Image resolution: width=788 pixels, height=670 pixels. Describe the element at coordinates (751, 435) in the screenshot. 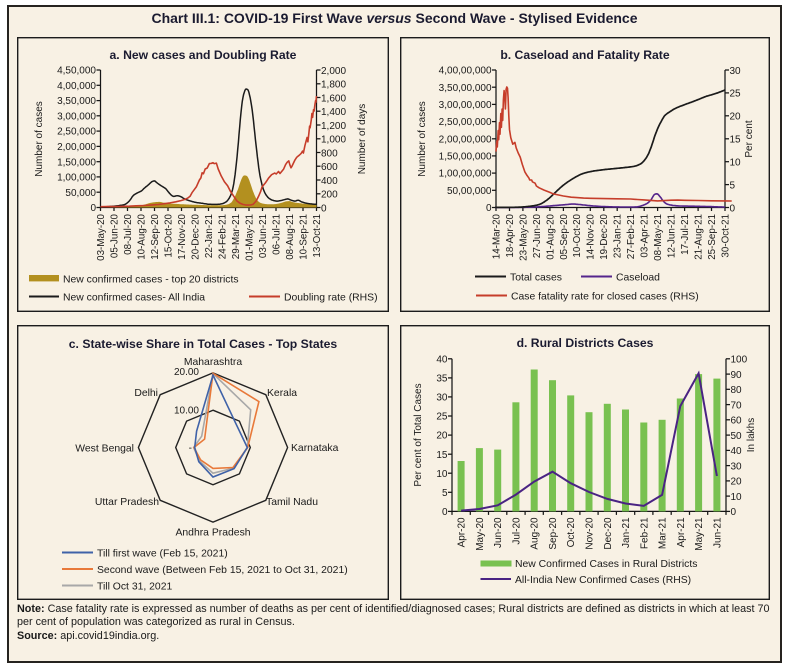

I see `svg-text: In lakhs` at that location.